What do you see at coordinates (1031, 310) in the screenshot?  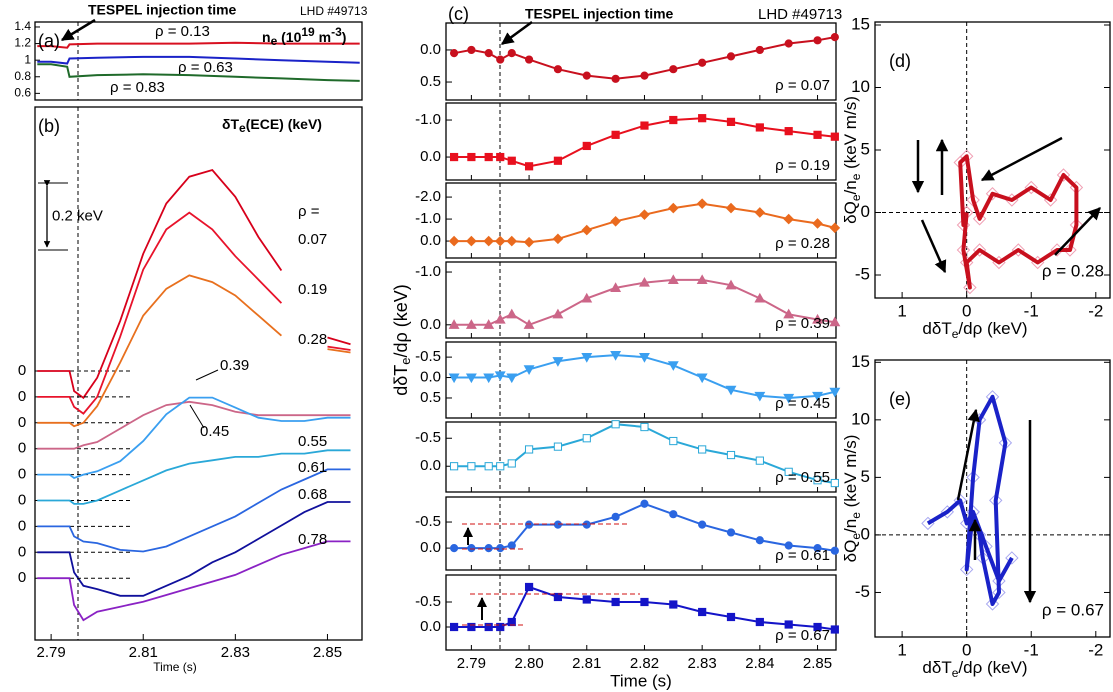 I see `x-tick-label: -1` at bounding box center [1031, 310].